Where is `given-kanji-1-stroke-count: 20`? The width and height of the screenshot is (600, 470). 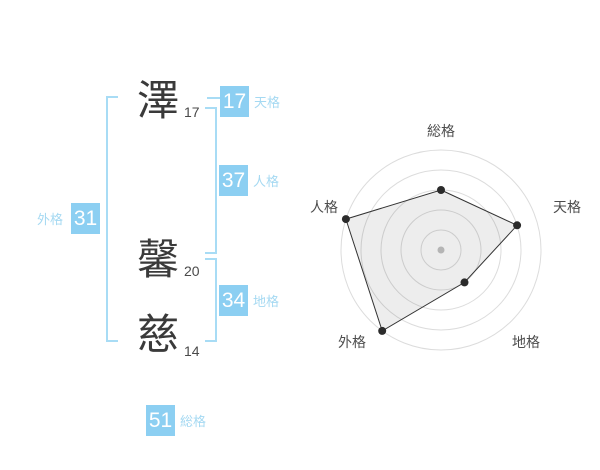 given-kanji-1-stroke-count: 20 is located at coordinates (192, 271).